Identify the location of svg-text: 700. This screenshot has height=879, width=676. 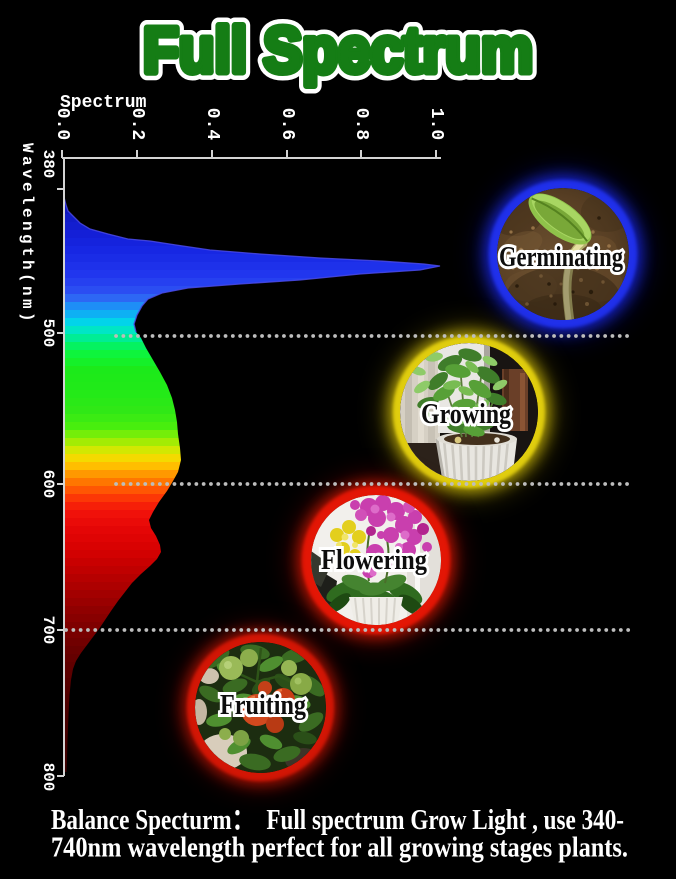
(48, 630).